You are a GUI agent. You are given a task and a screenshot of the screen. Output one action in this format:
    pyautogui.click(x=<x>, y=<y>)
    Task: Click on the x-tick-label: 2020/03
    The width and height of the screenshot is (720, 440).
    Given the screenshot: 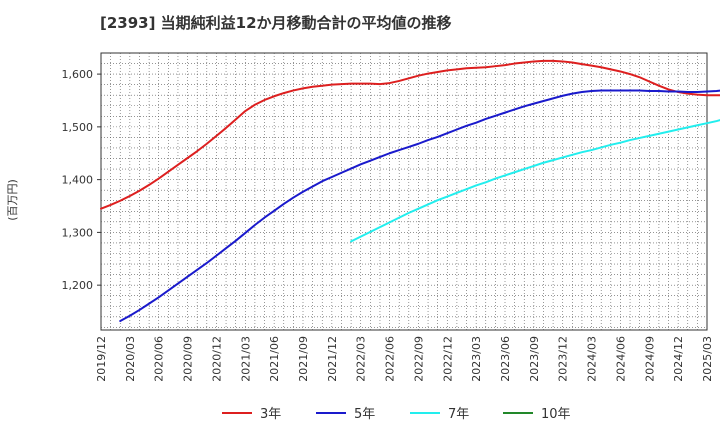 What is the action you would take?
    pyautogui.click(x=130, y=359)
    